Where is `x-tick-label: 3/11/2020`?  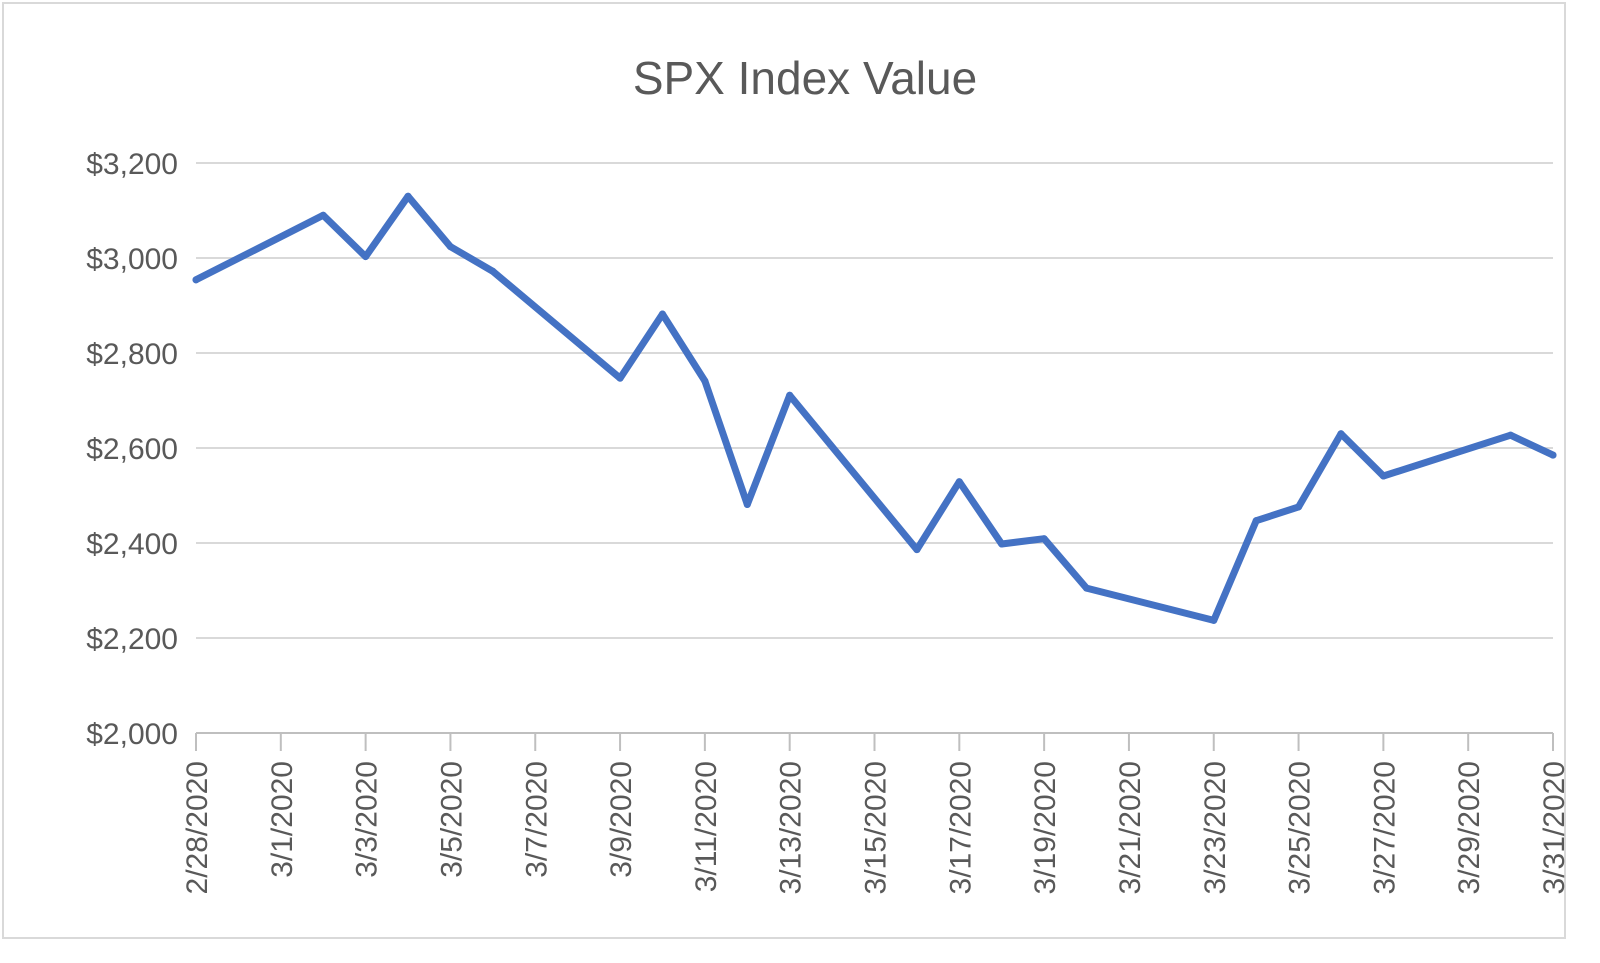
x-tick-label: 3/11/2020 is located at coordinates (706, 826).